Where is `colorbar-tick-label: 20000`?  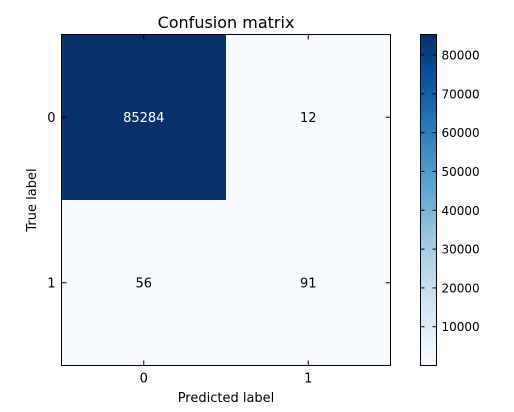
colorbar-tick-label: 20000 is located at coordinates (461, 288).